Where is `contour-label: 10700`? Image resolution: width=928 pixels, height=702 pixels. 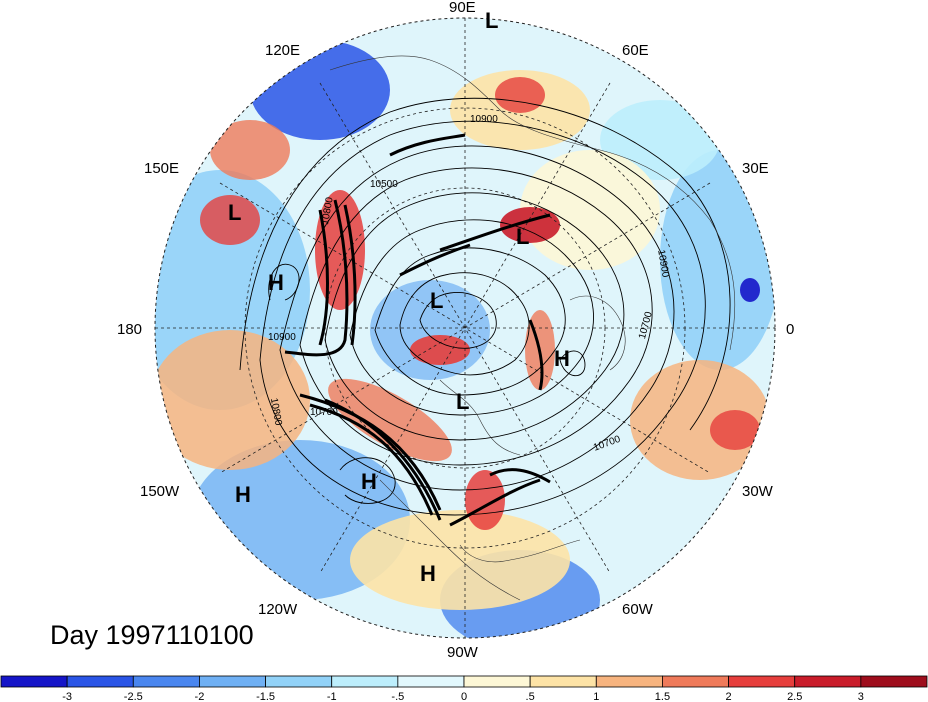
contour-label: 10700 is located at coordinates (324, 412).